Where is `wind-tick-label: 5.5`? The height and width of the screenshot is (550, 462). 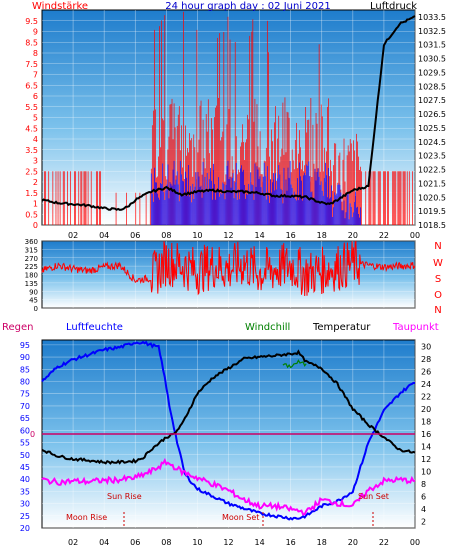
wind-tick-label: 5.5 is located at coordinates (31, 107).